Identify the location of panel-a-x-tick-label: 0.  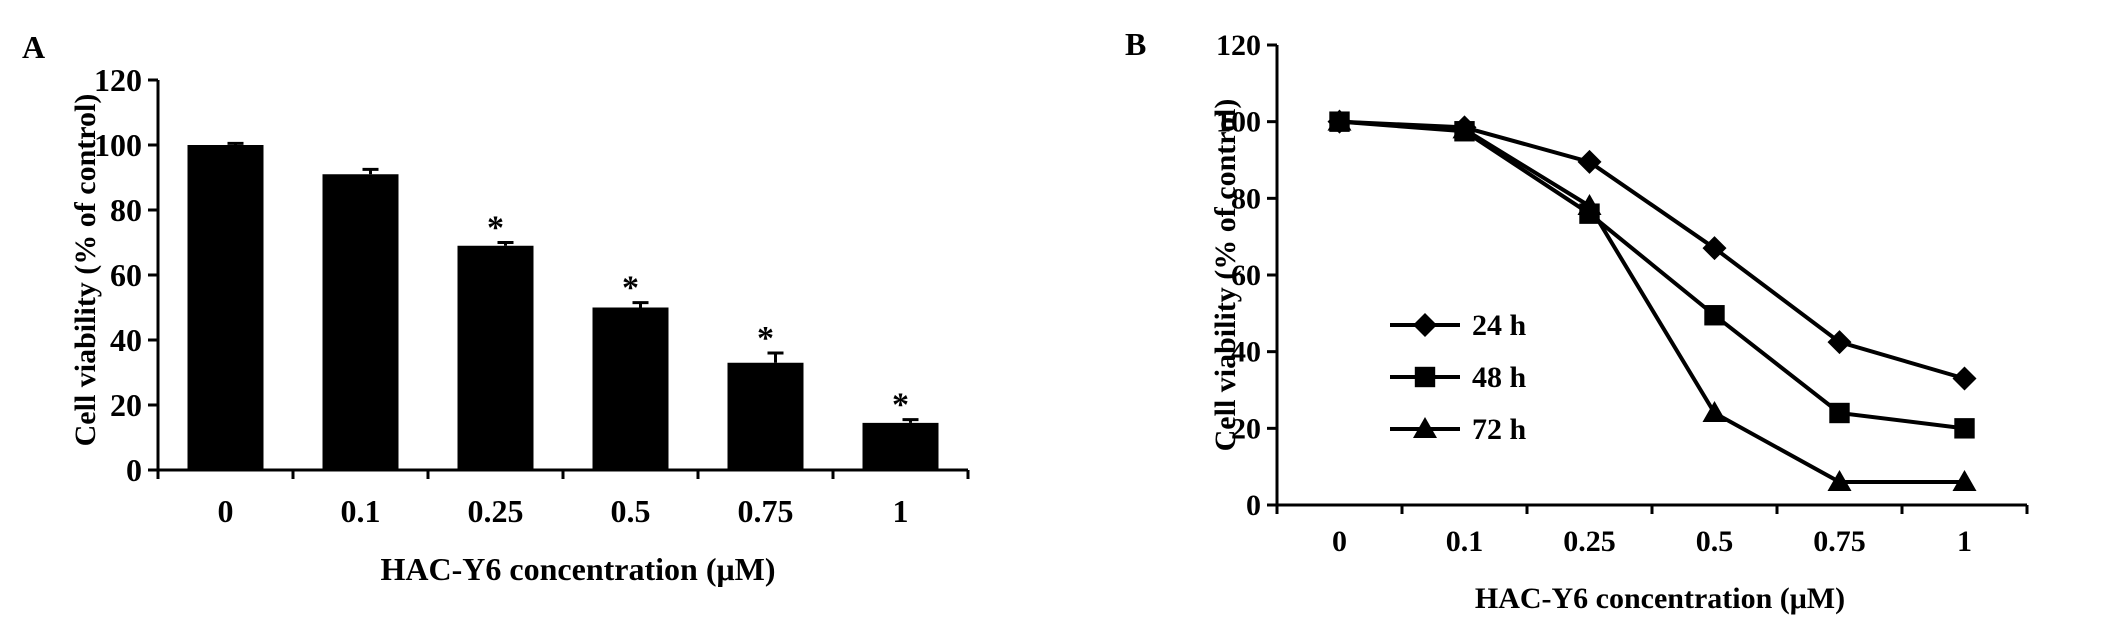
(226, 511).